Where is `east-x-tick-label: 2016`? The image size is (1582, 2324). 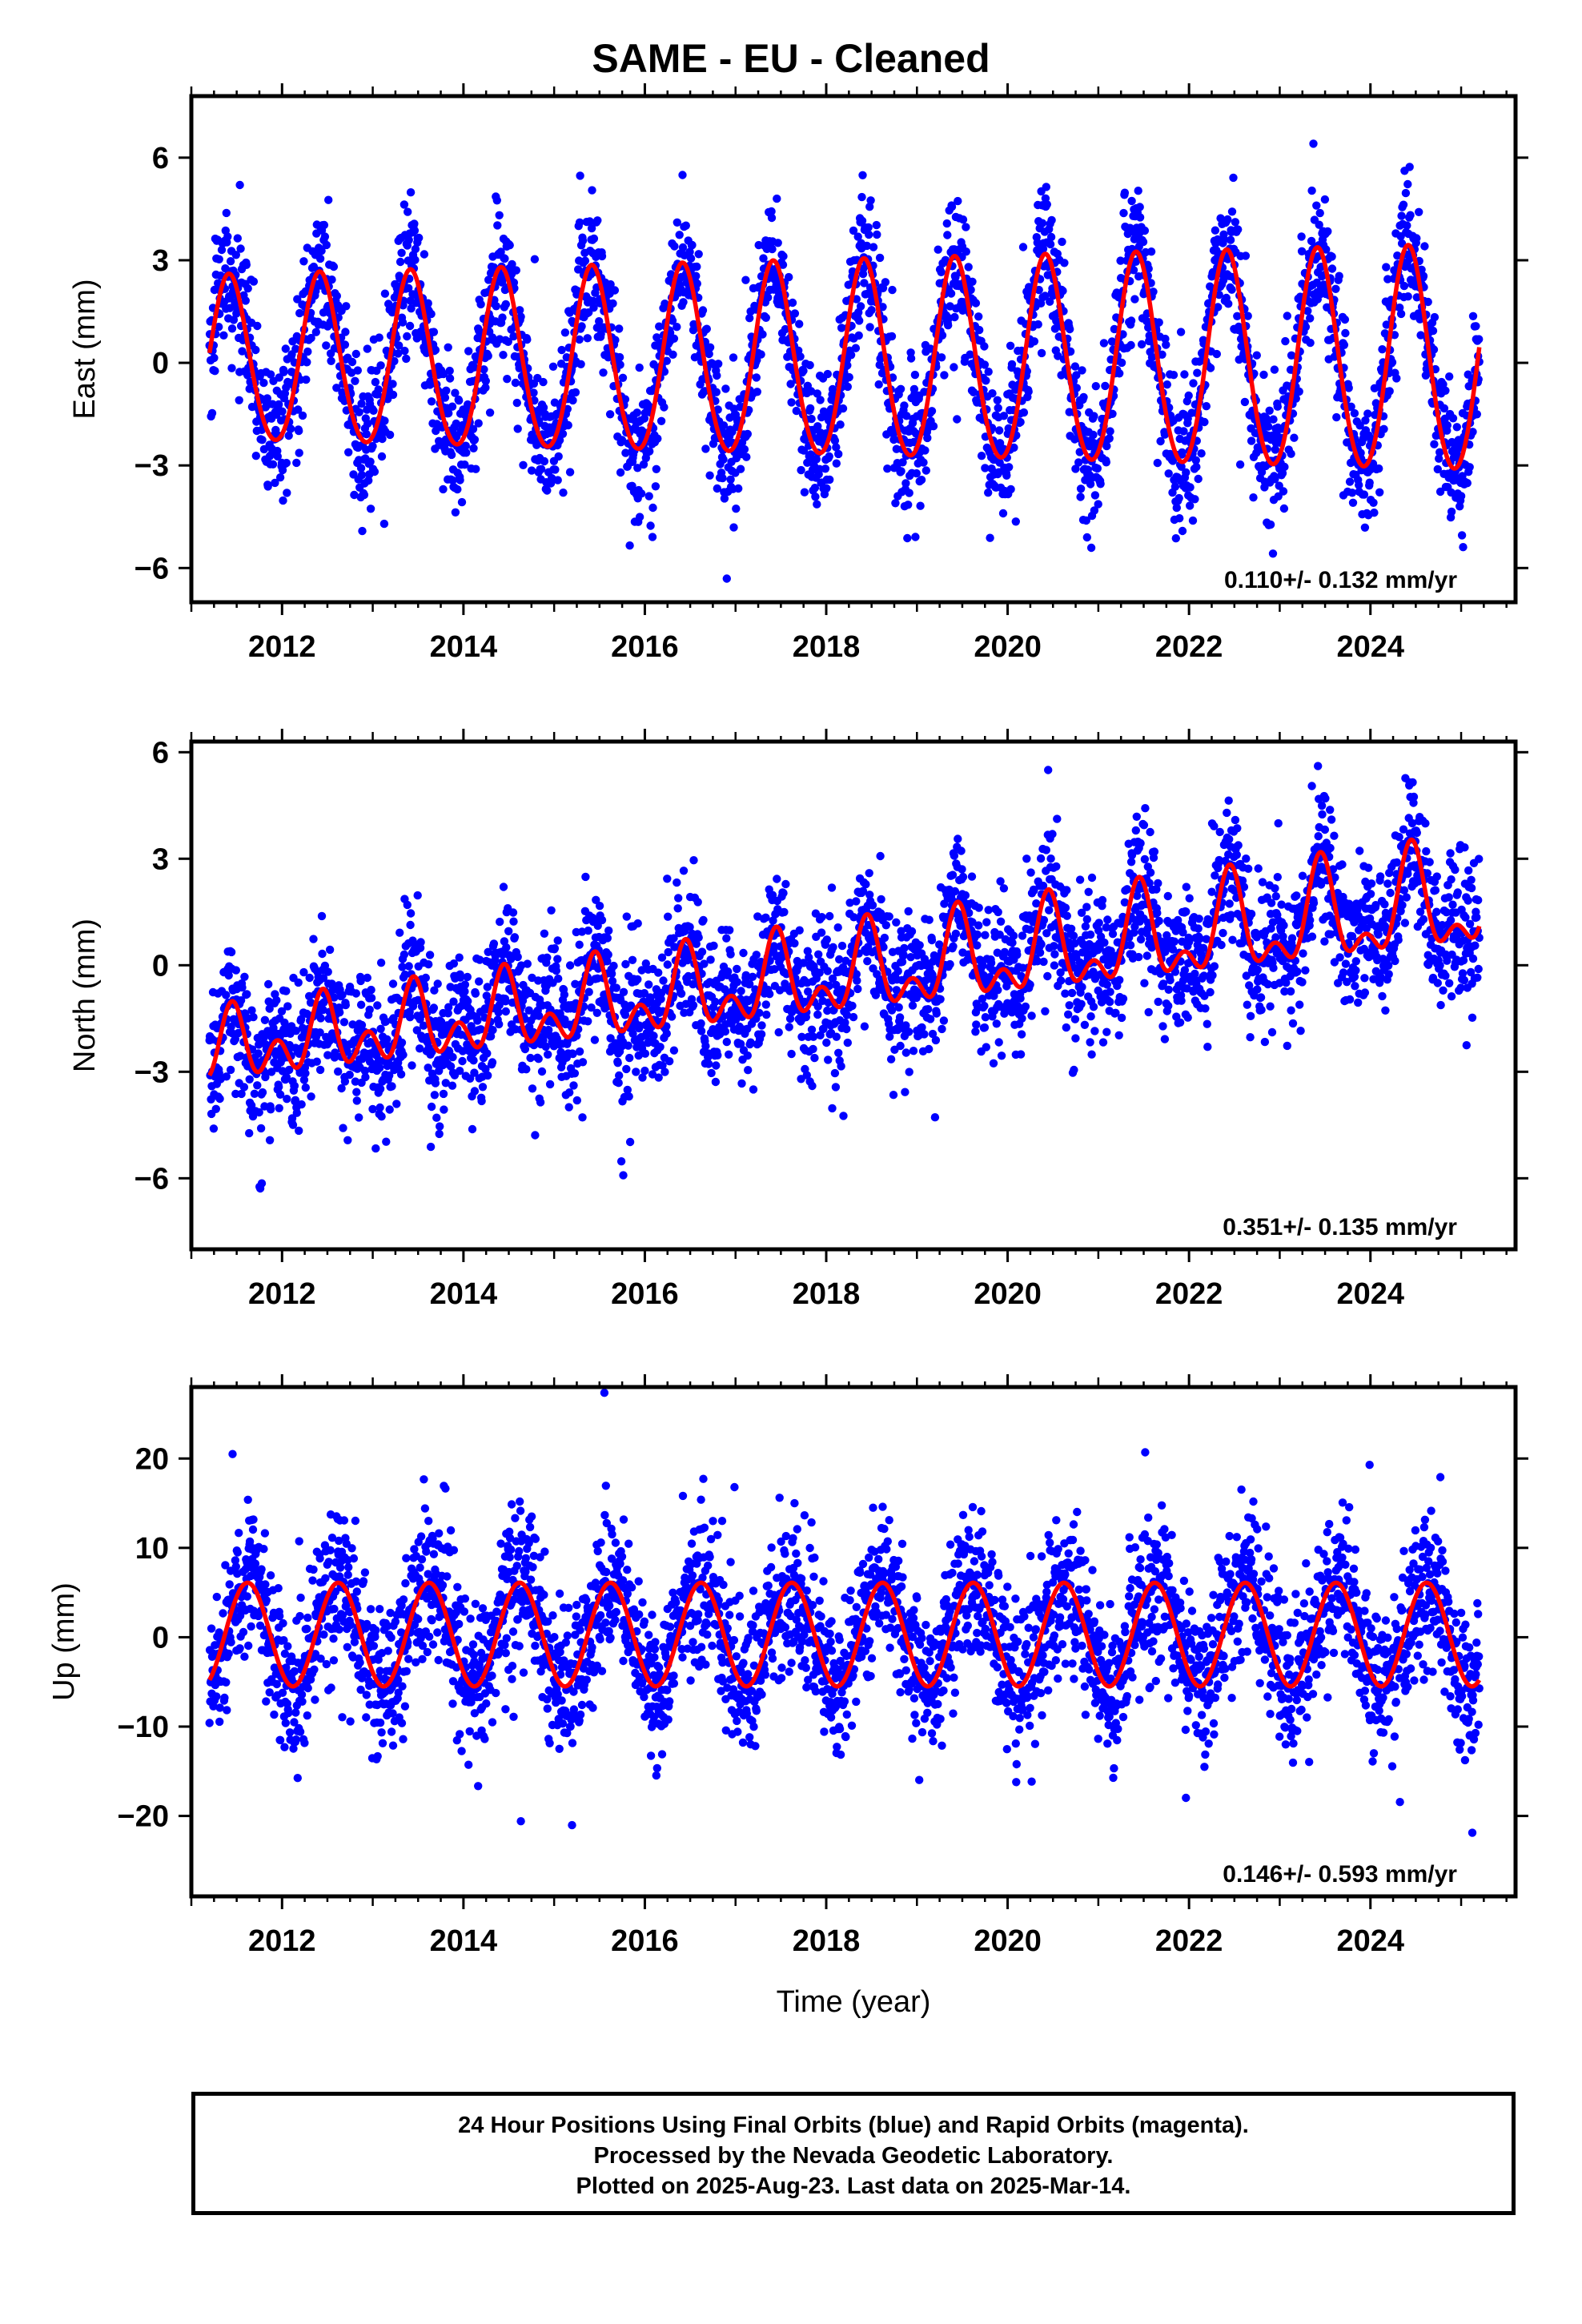 east-x-tick-label: 2016 is located at coordinates (645, 647).